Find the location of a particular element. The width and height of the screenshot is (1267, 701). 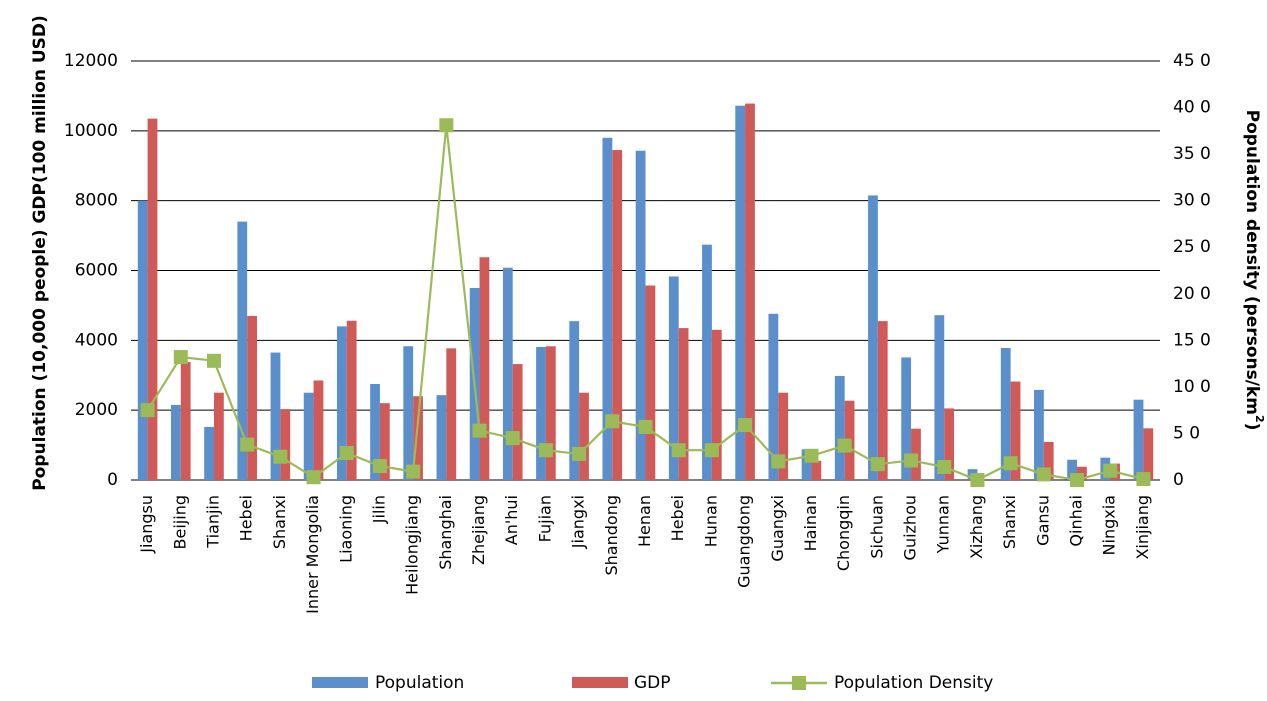

legend-swatch-population is located at coordinates (340, 682).